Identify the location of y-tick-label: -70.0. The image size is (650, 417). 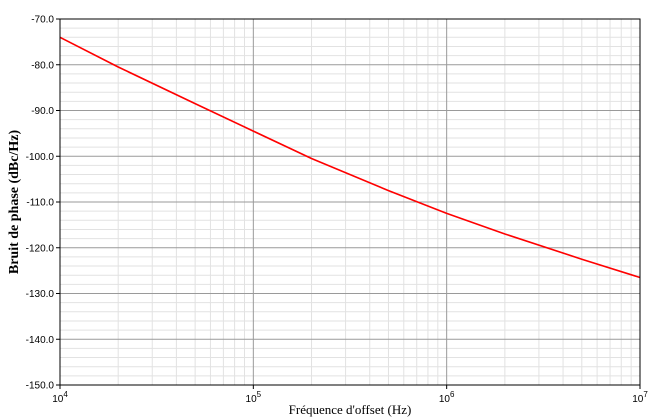
(42, 20).